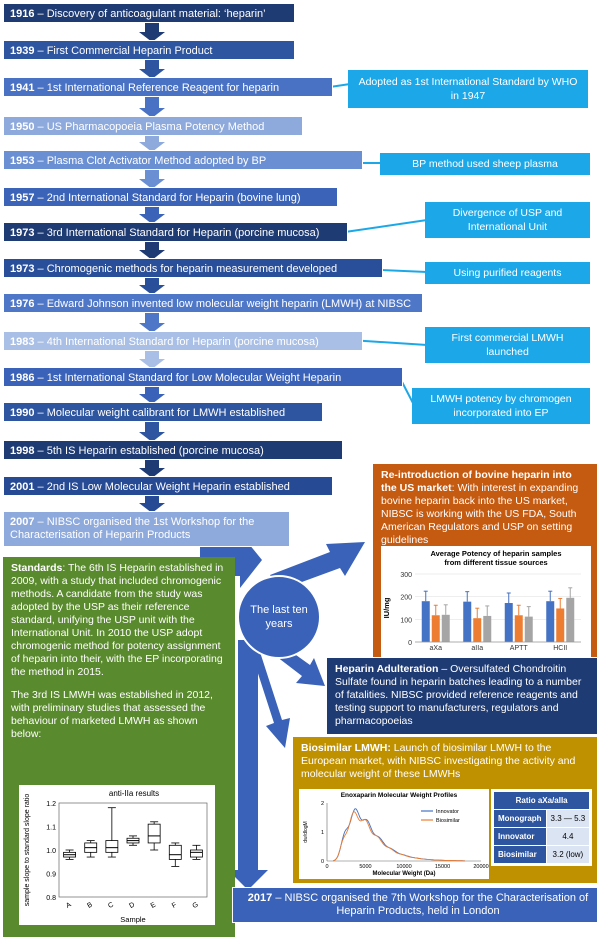 This screenshot has height=940, width=605. I want to click on chart-title: anti-IIa results, so click(134, 793).